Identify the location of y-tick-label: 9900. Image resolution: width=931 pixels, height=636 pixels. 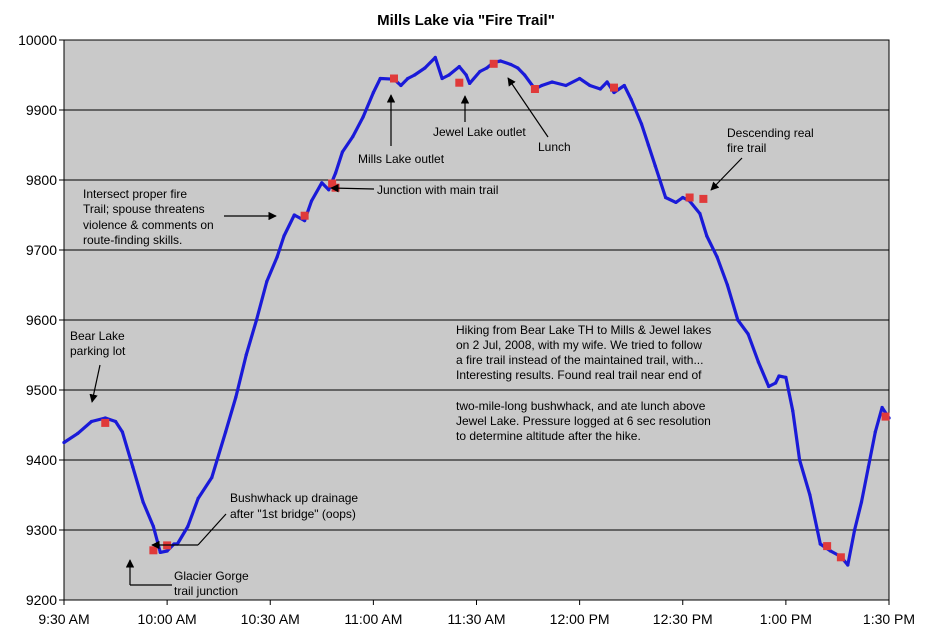
(41, 110).